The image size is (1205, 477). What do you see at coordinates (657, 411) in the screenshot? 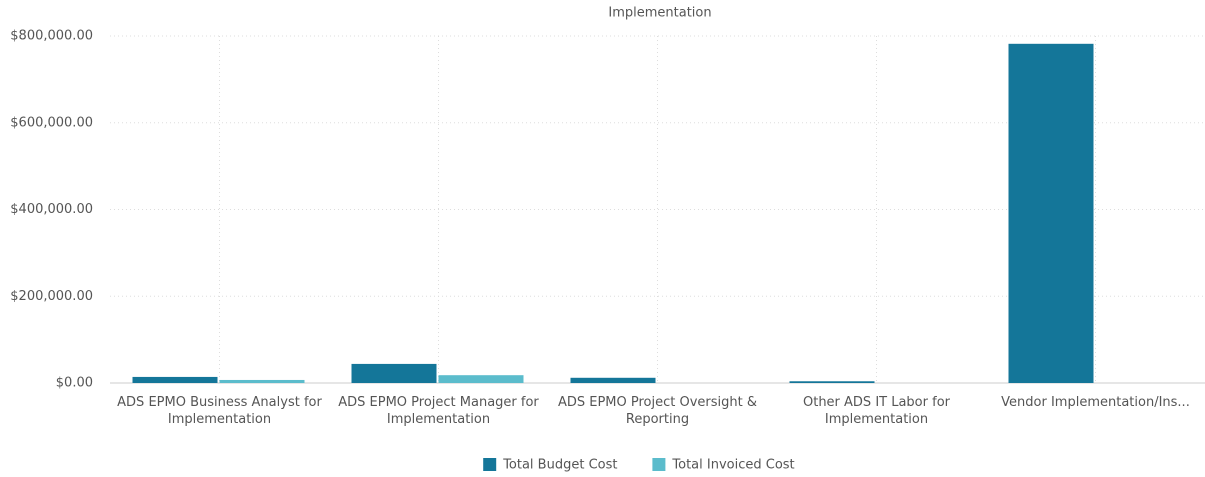
I see `x-tick-label: ADS EPMO Project Oversight & Reporting` at bounding box center [657, 411].